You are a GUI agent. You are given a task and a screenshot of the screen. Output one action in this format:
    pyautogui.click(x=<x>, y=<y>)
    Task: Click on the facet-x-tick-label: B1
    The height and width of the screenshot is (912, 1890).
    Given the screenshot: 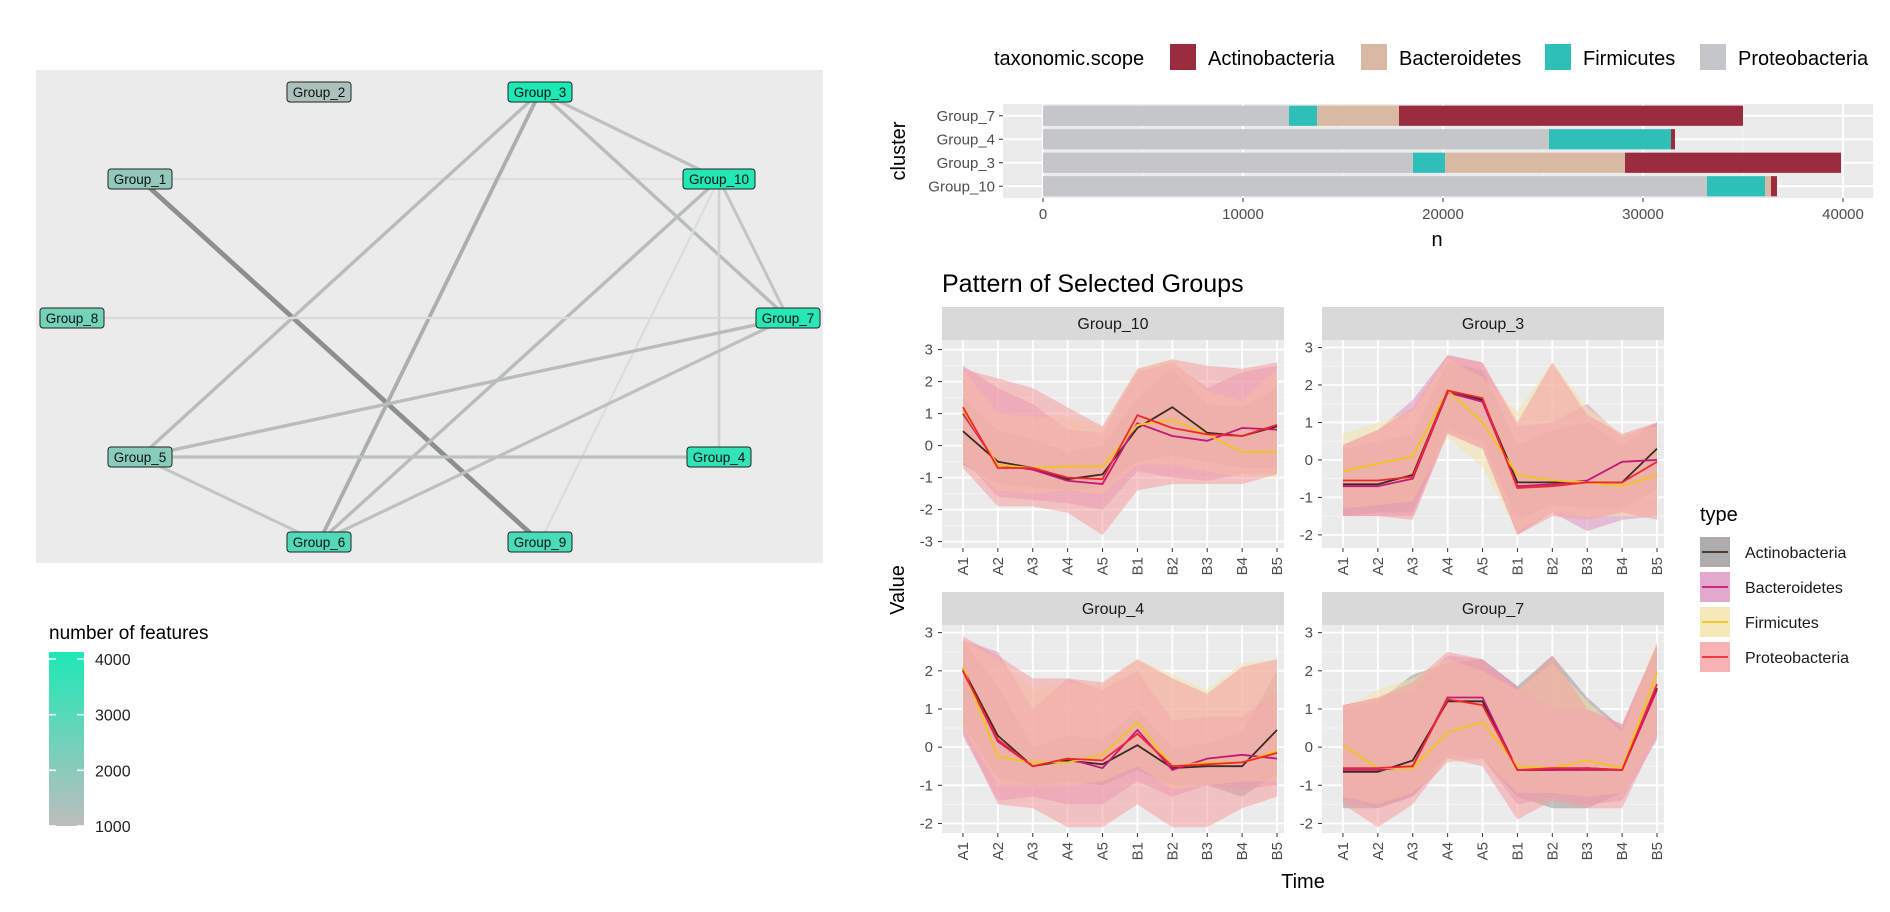 What is the action you would take?
    pyautogui.click(x=1137, y=566)
    